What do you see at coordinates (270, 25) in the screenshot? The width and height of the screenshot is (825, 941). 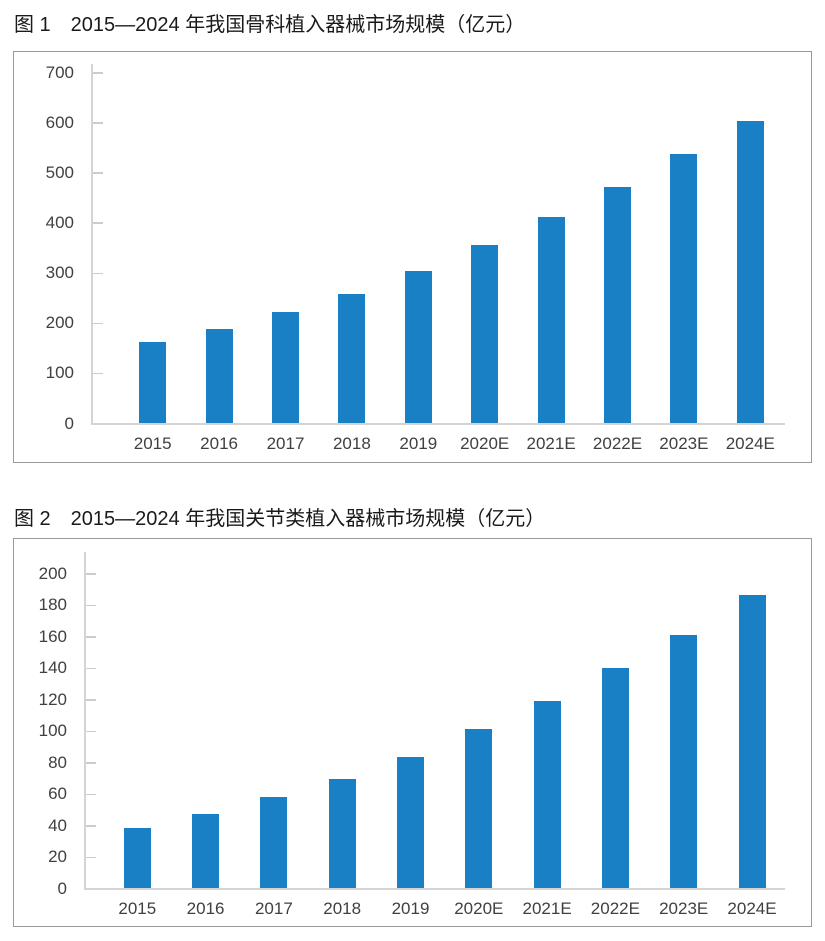 I see `figure1-title: 图 1 2015—2024 年我国骨科植入器械市场规模（亿元）` at bounding box center [270, 25].